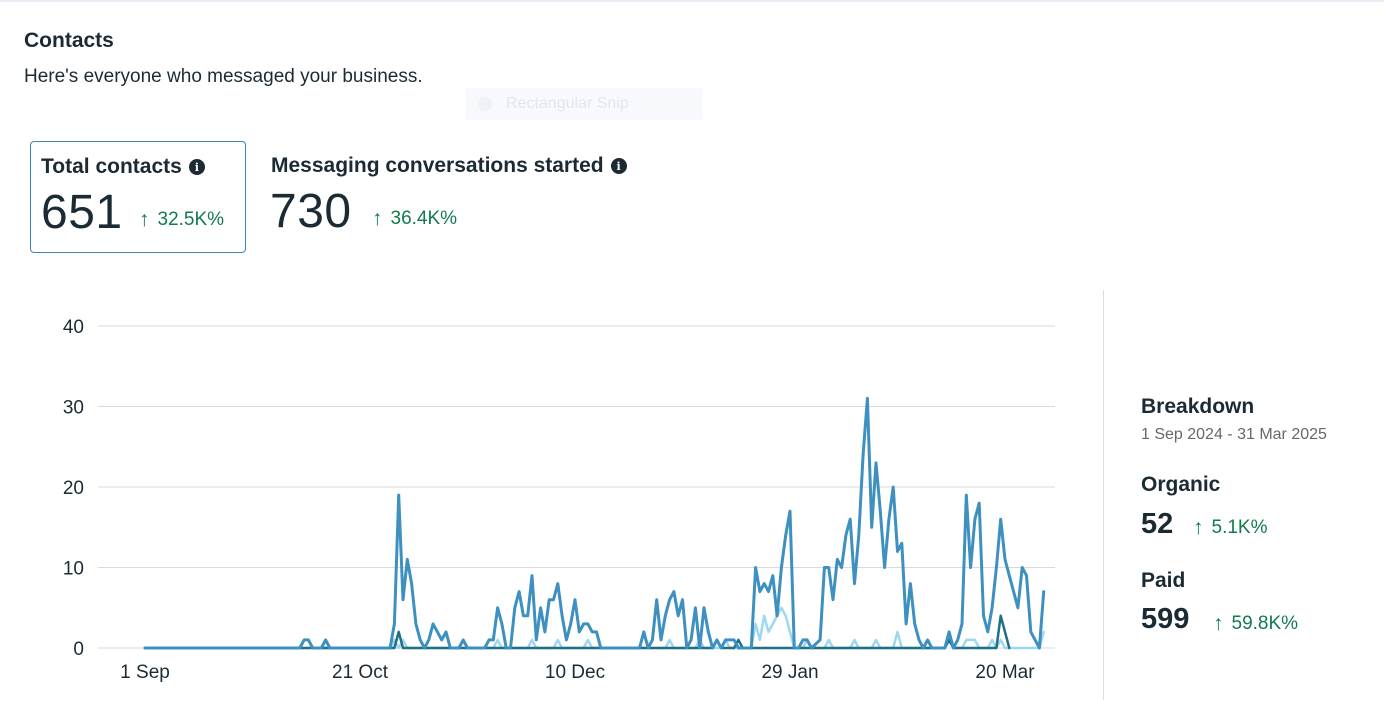 This screenshot has height=701, width=1384. What do you see at coordinates (1181, 484) in the screenshot?
I see `organic-label: Organic` at bounding box center [1181, 484].